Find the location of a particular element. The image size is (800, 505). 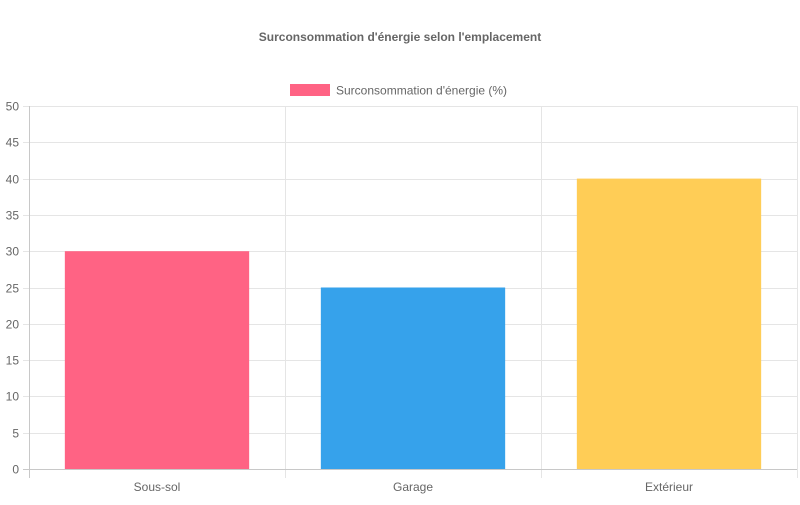

y-axis-ticks: 0 5 10 15 20 25 30 35 40 45 50 is located at coordinates (13, 288).